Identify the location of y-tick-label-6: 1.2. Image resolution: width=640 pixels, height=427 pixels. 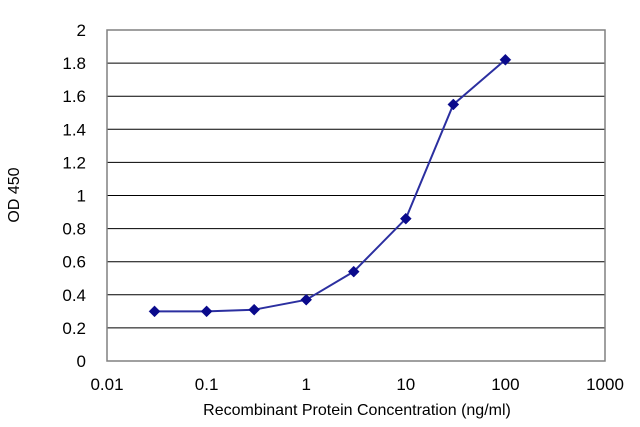
(74, 162).